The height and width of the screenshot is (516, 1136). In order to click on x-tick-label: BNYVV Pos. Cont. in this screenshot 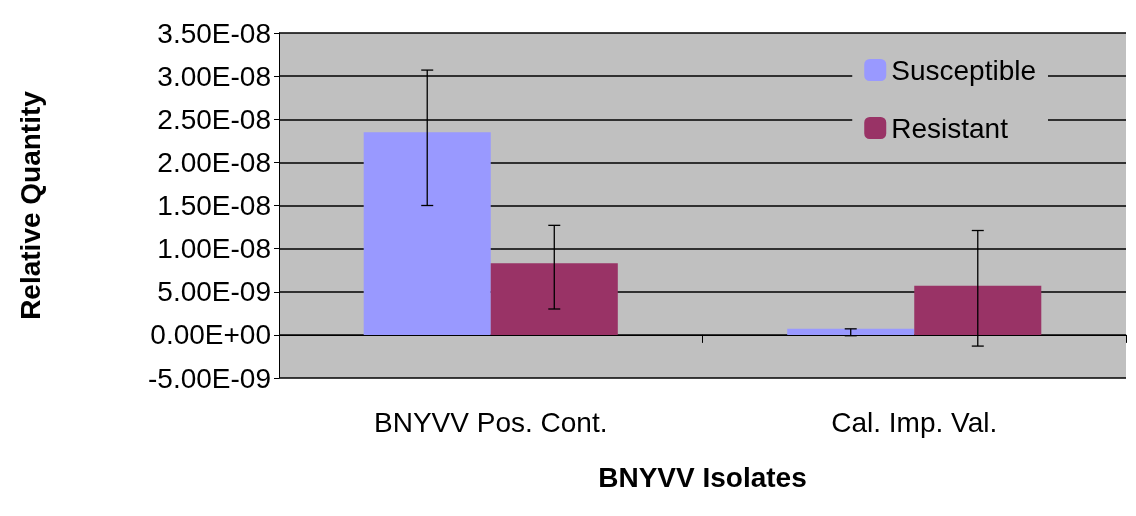, I will do `click(491, 422)`.